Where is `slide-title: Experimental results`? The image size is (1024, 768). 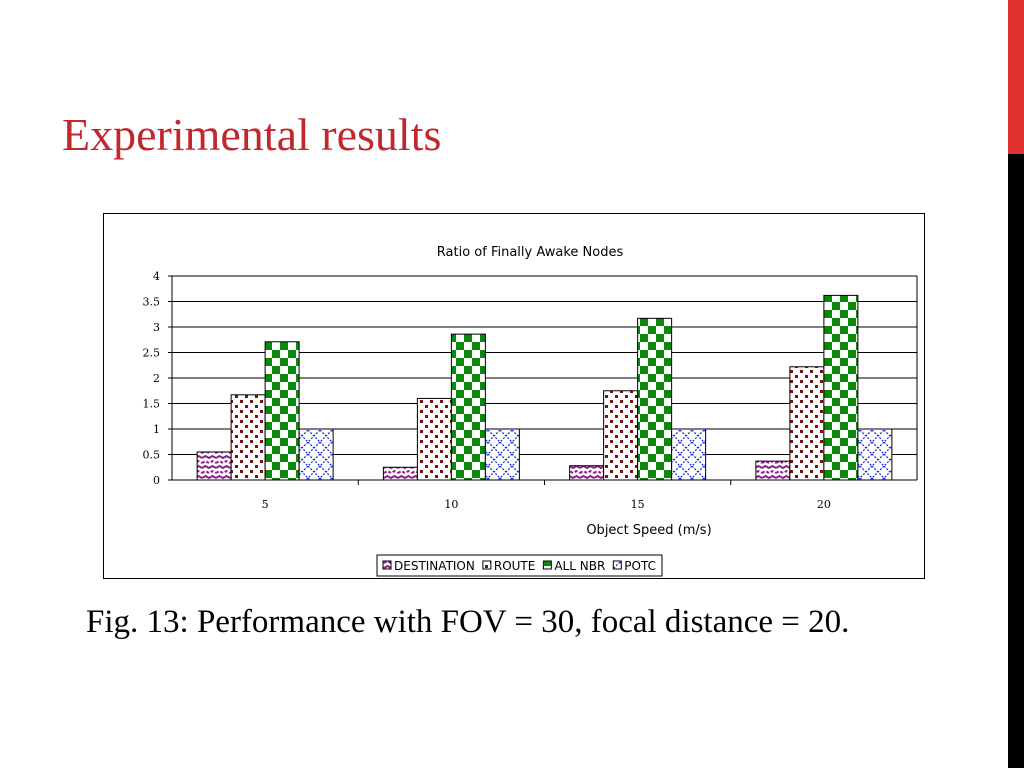 slide-title: Experimental results is located at coordinates (252, 134).